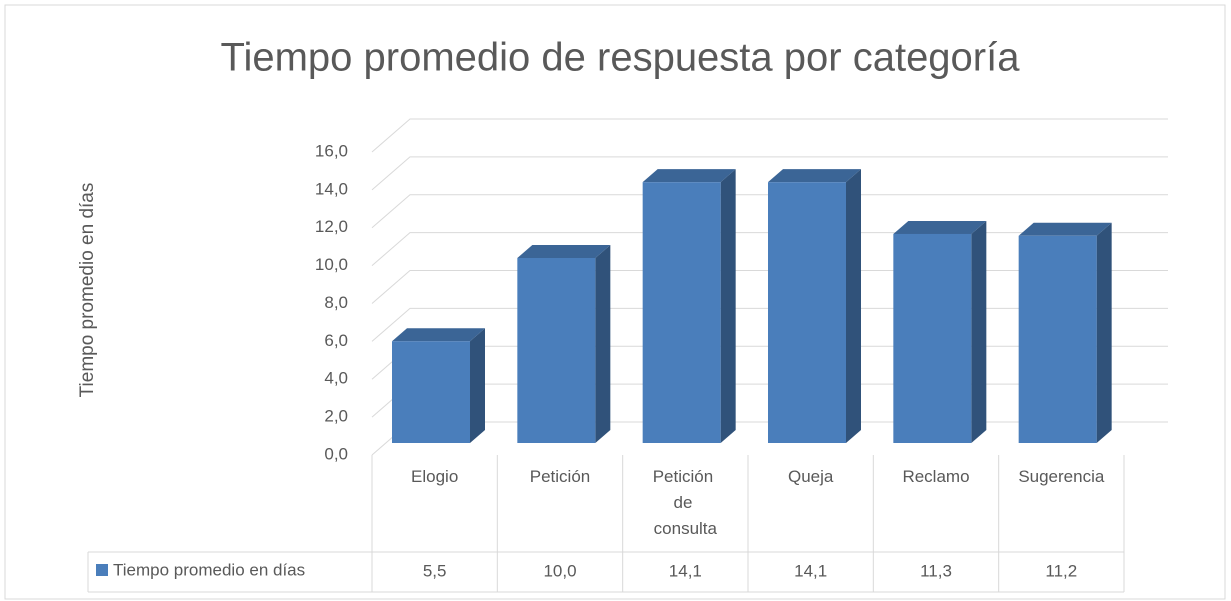  Describe the element at coordinates (331, 264) in the screenshot. I see `y-tick-label: 10,0` at that location.